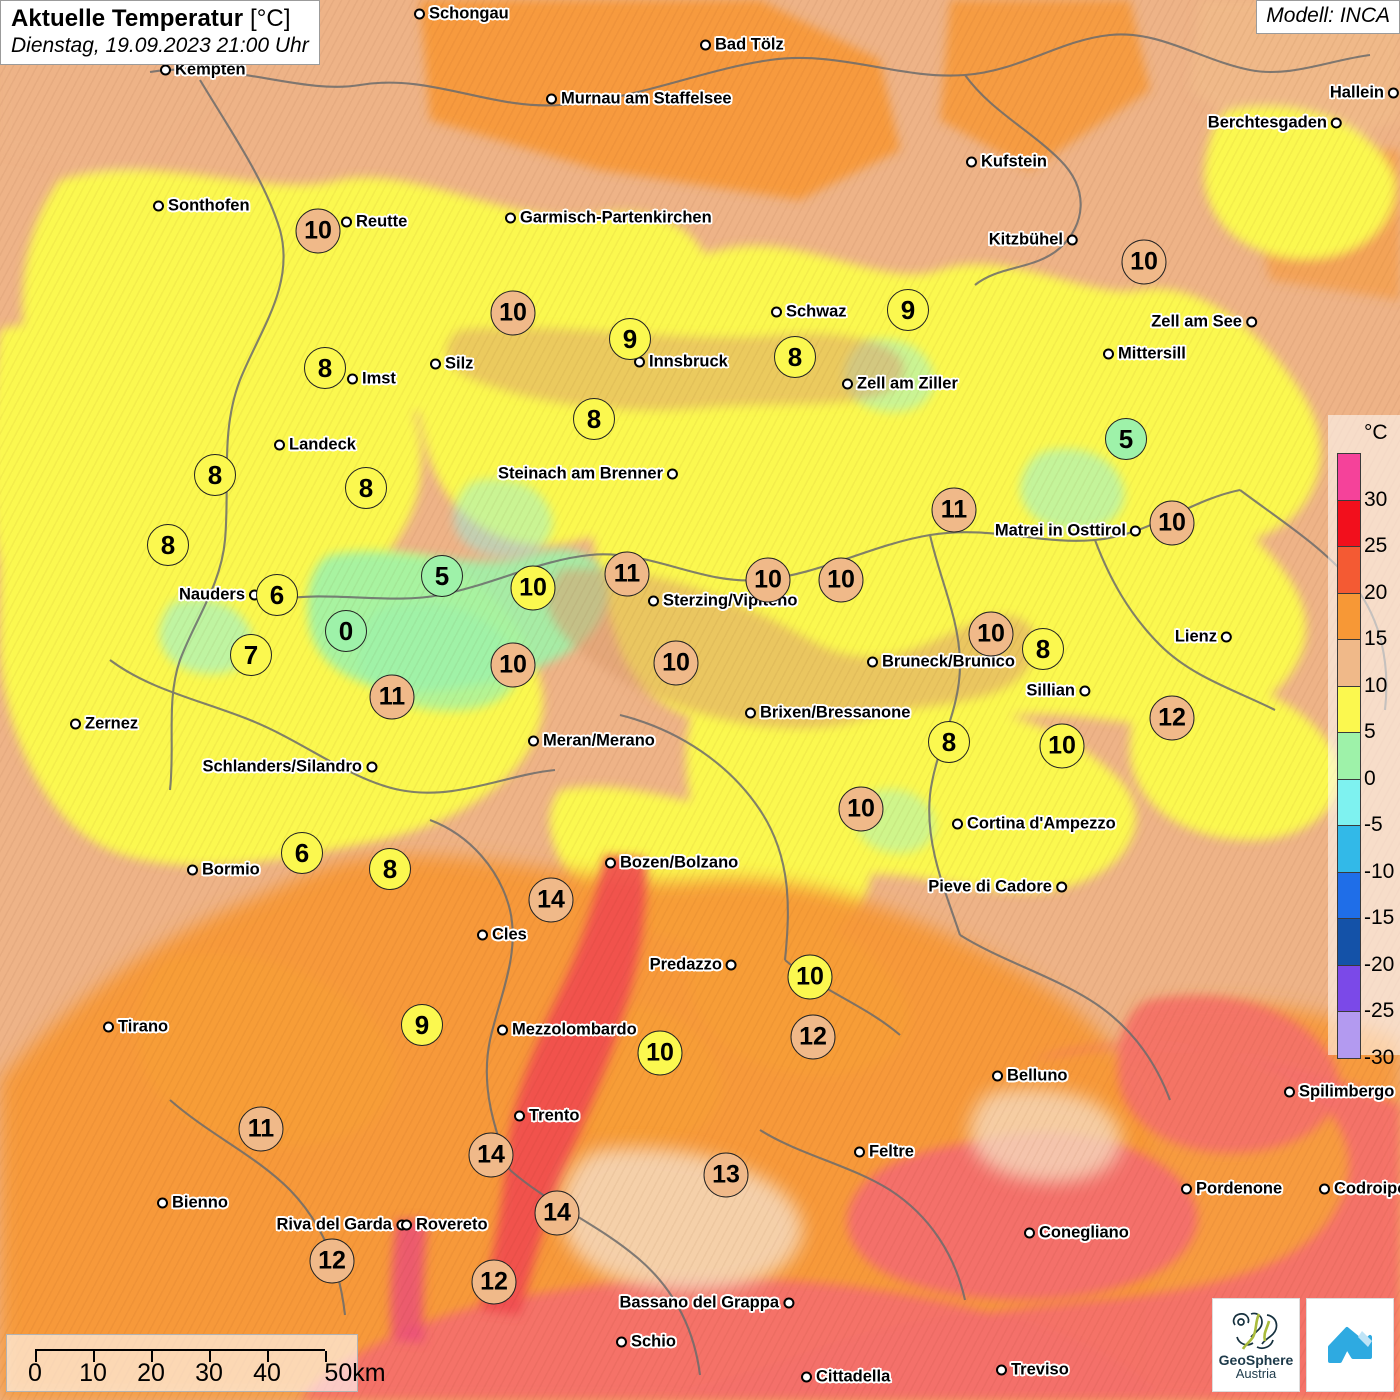  Describe the element at coordinates (251, 655) in the screenshot. I see `temperature-marker: 7` at that location.